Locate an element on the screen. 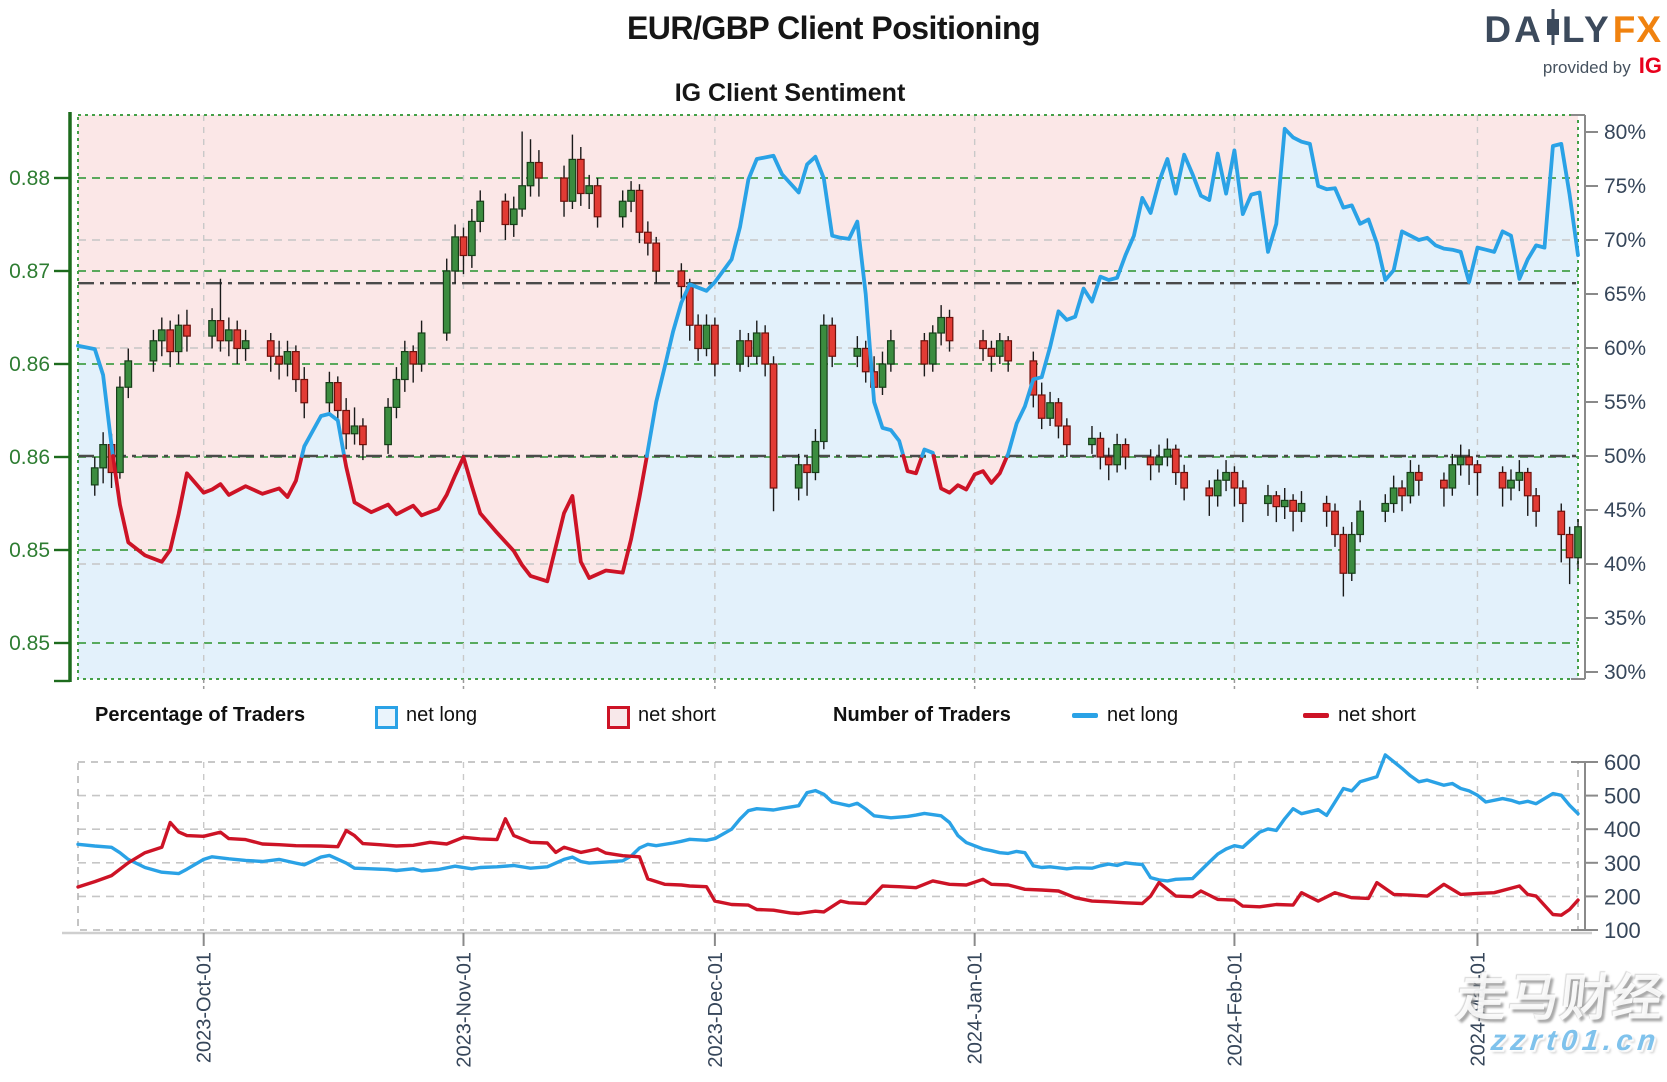  legend-swatch-pct-net-long is located at coordinates (386, 717).